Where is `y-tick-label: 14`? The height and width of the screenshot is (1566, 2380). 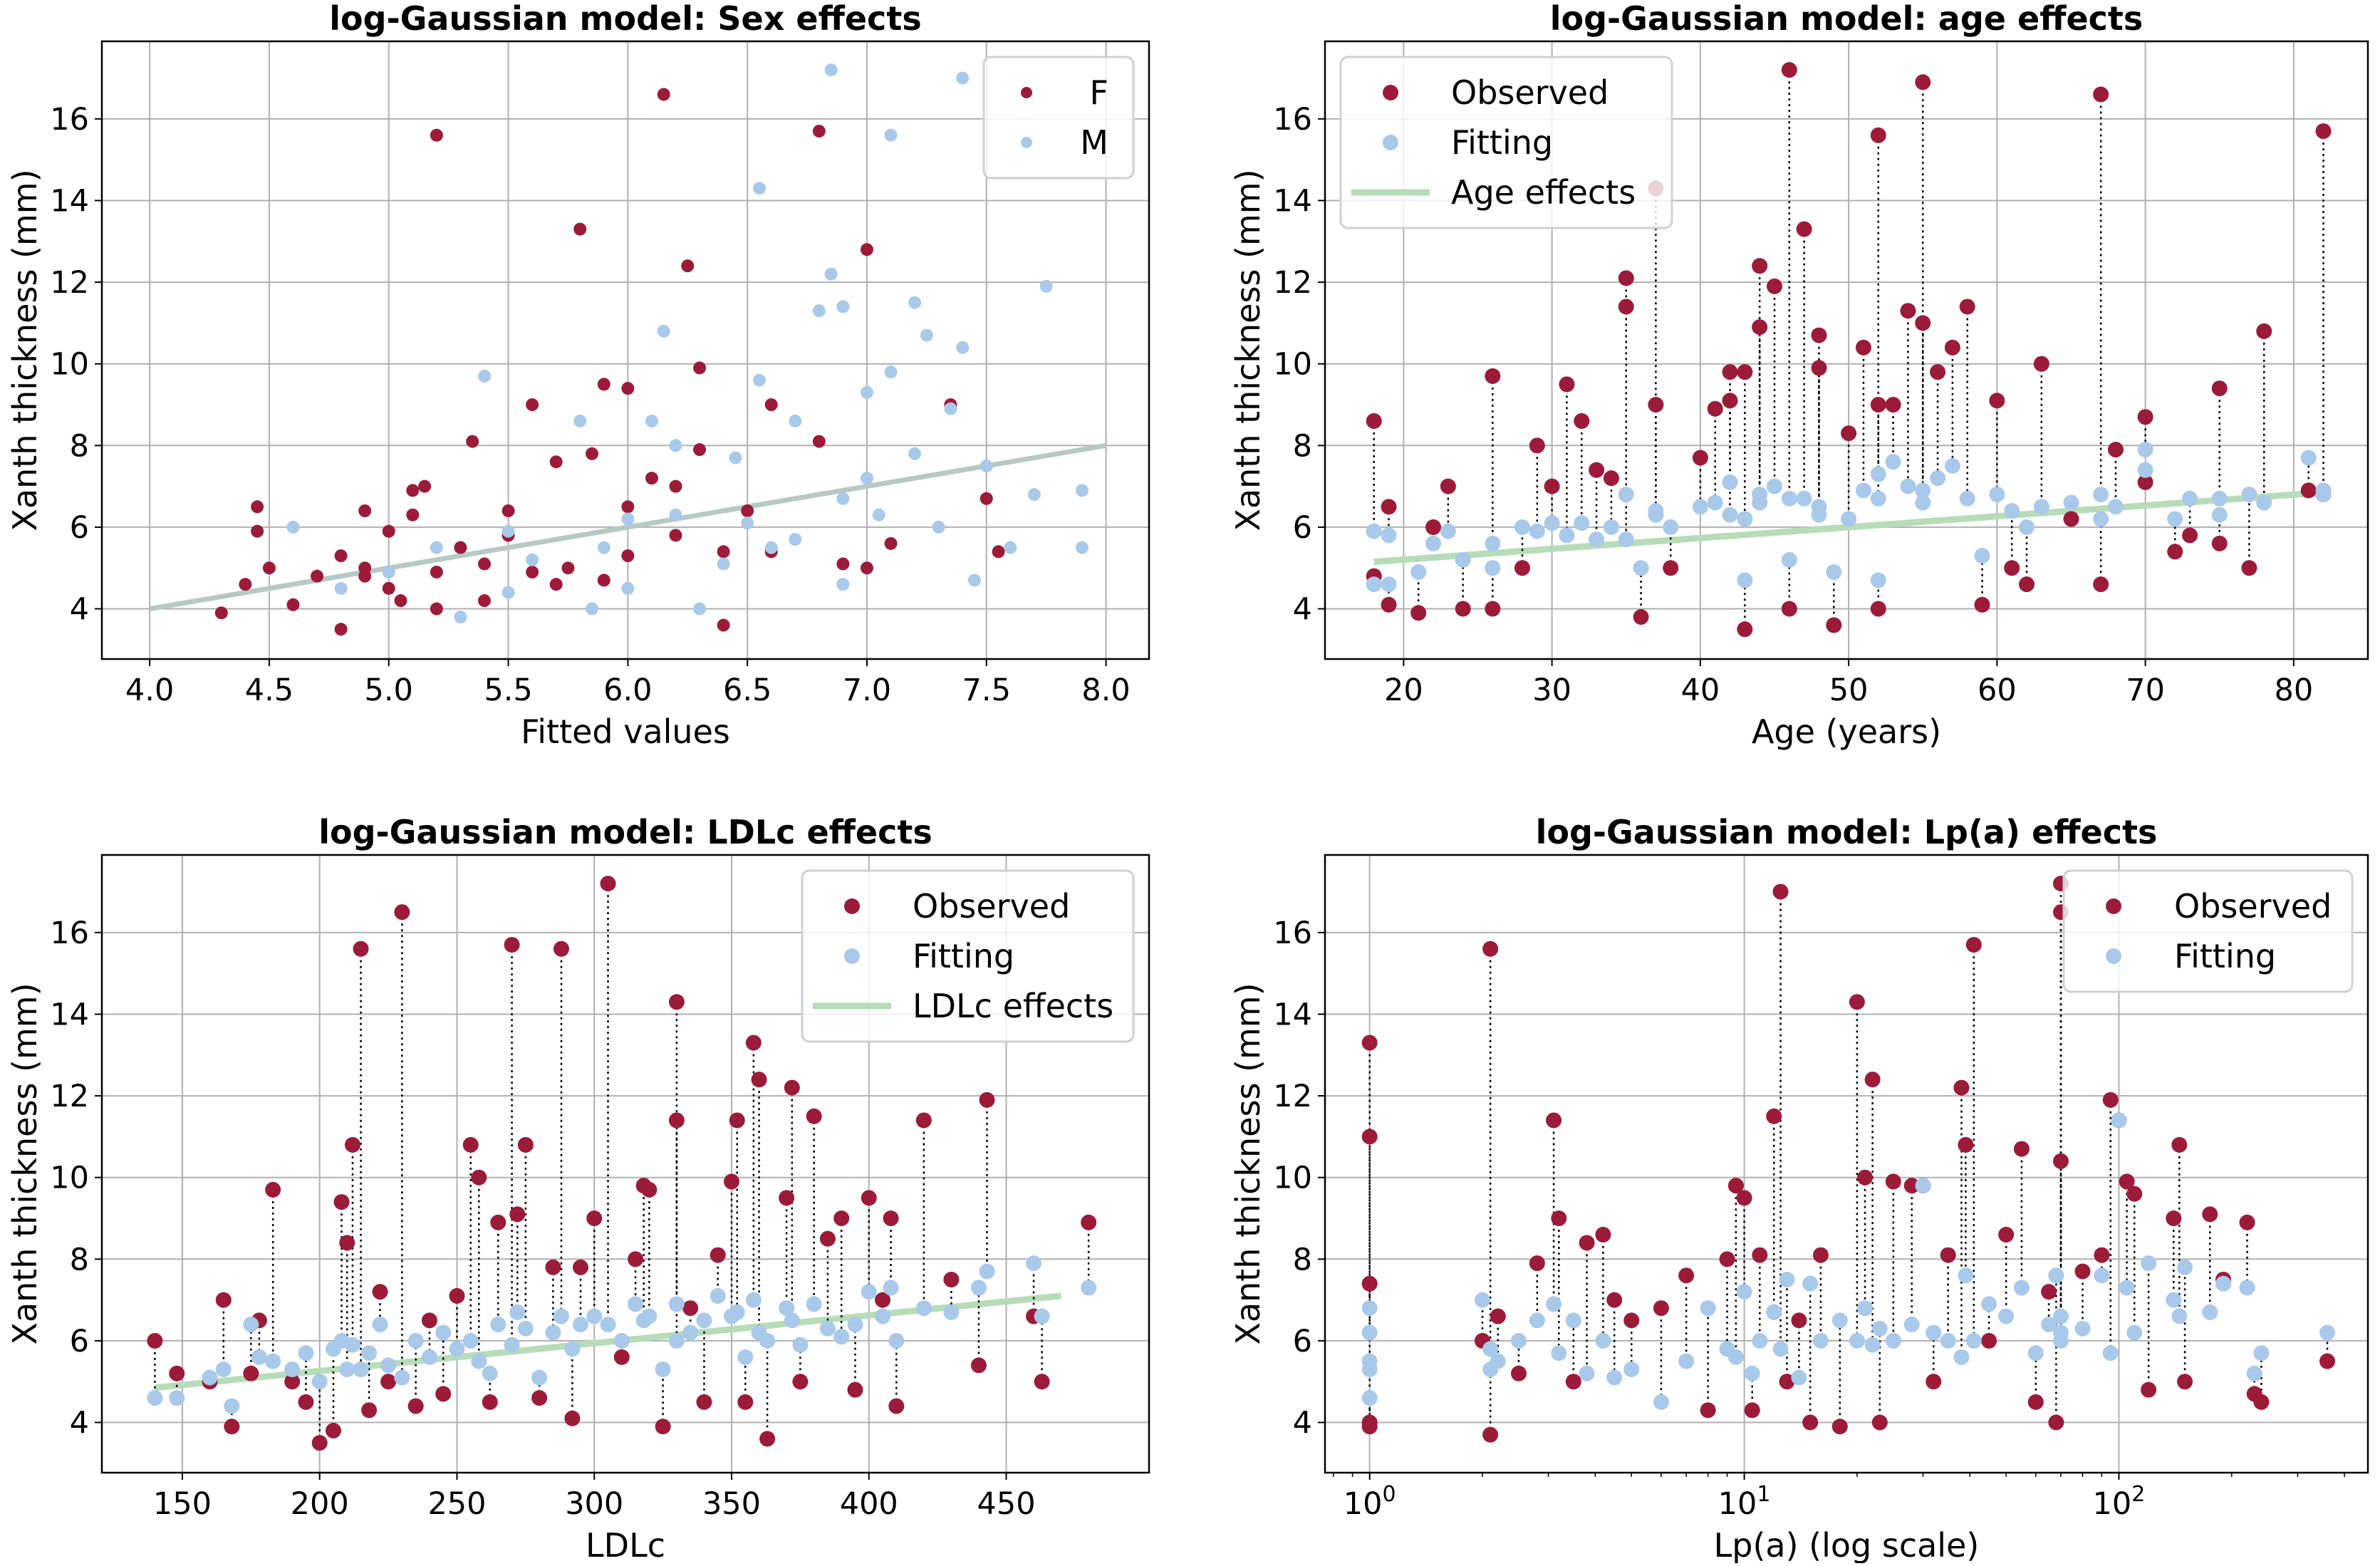 y-tick-label: 14 is located at coordinates (1292, 201).